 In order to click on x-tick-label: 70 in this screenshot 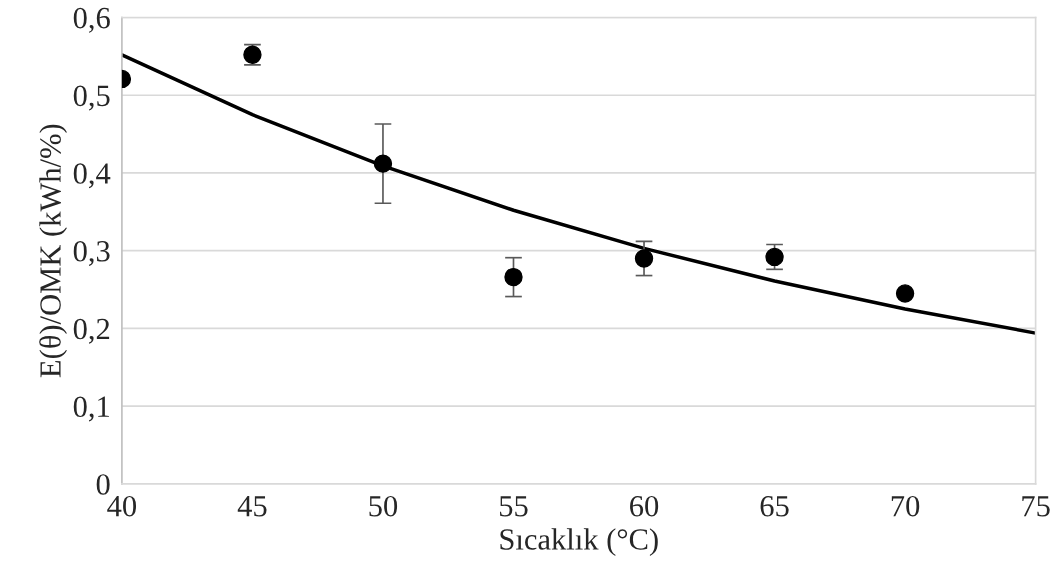, I will do `click(905, 506)`.